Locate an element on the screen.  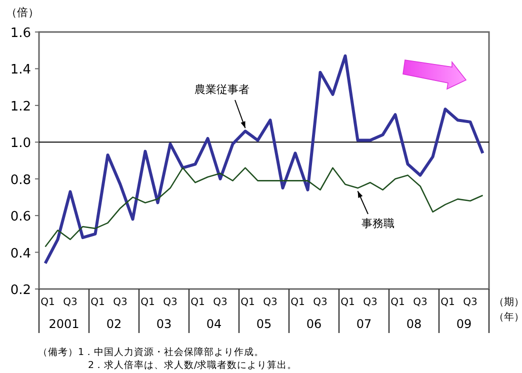
text: 05 is located at coordinates (264, 324).